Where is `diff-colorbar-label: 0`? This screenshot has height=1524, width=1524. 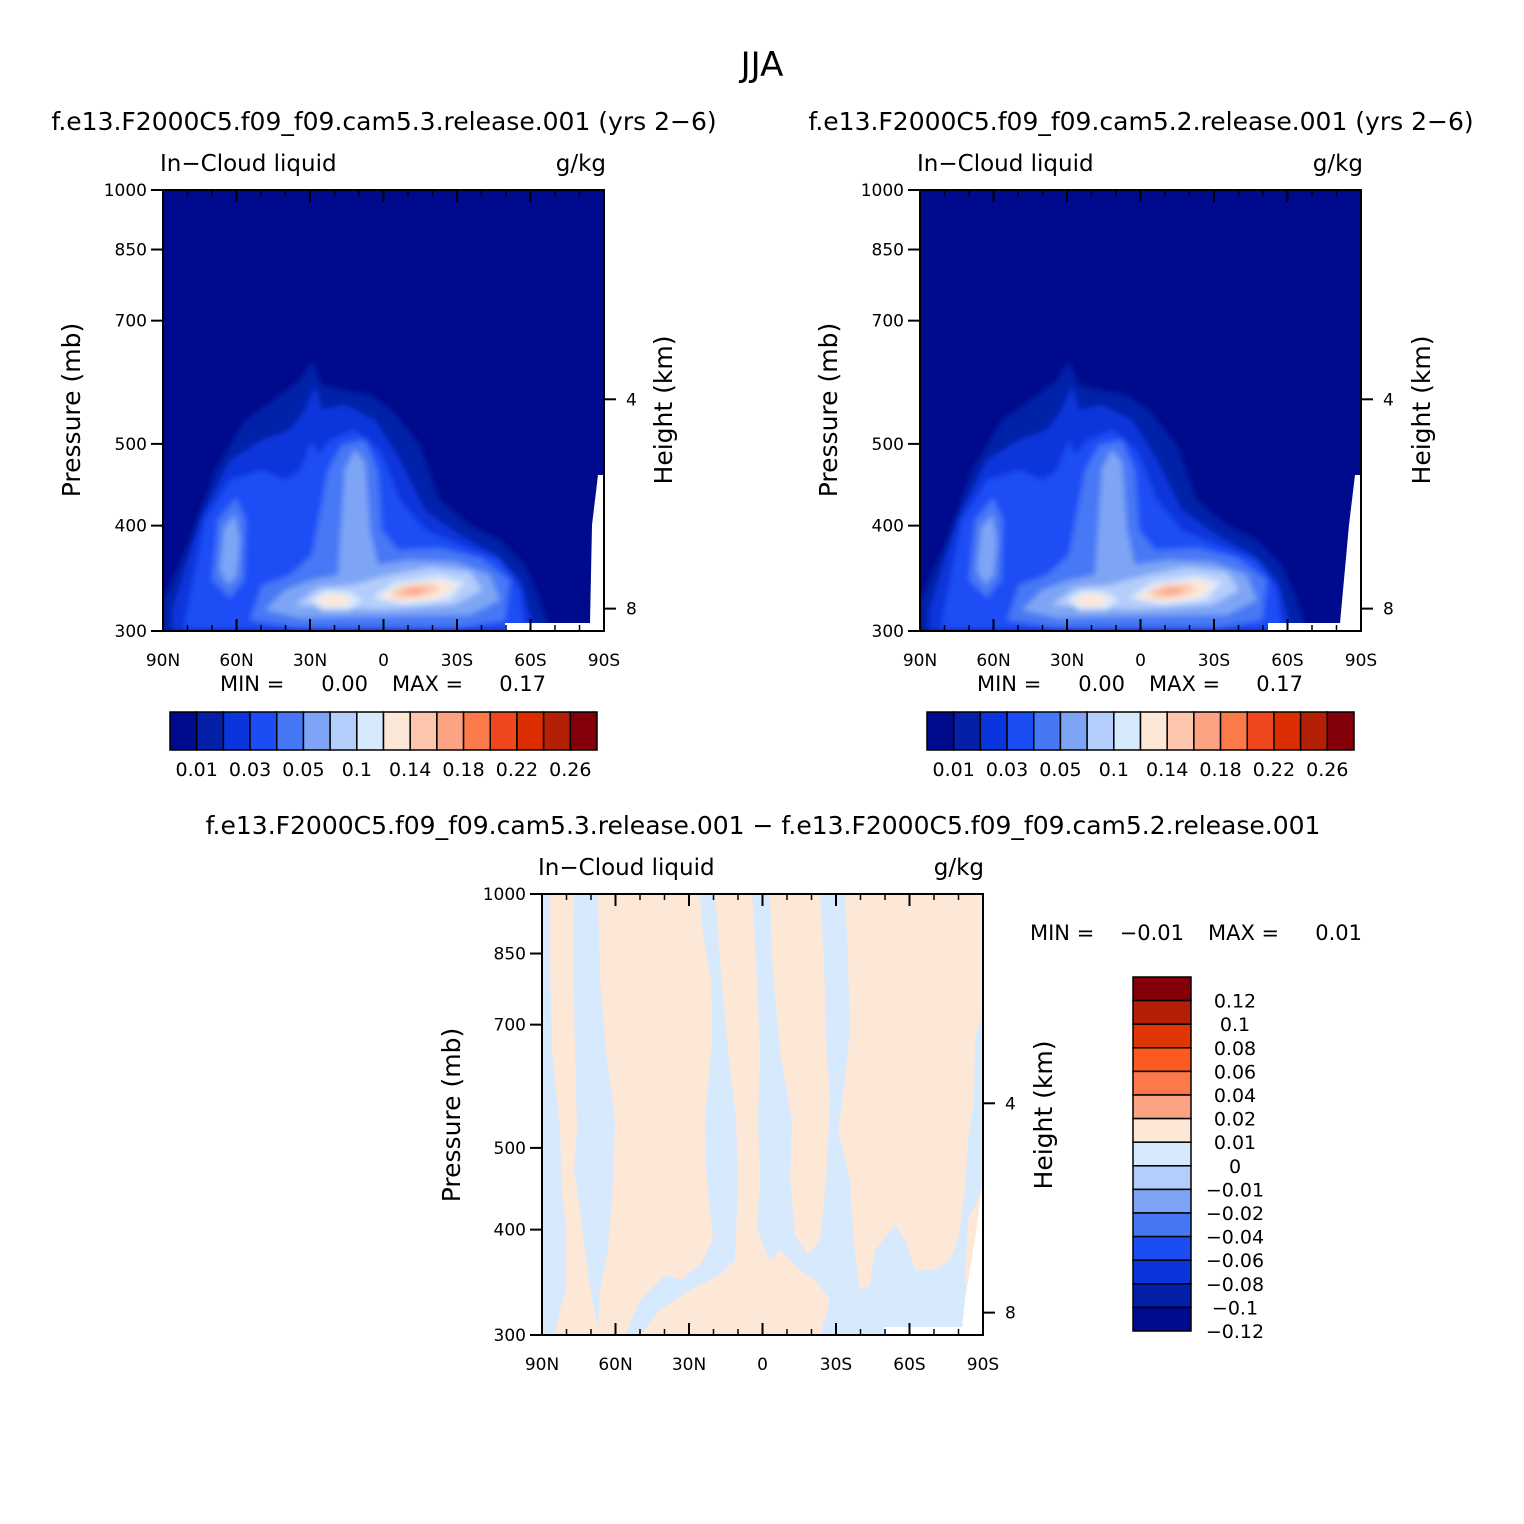 diff-colorbar-label: 0 is located at coordinates (1235, 1167).